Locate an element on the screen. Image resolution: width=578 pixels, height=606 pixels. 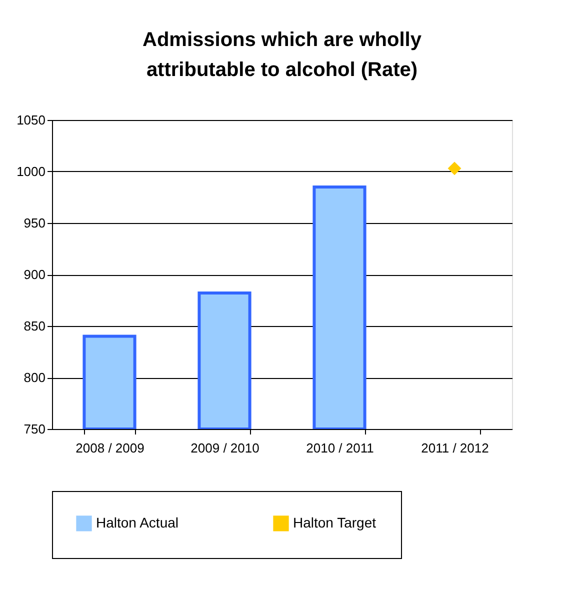
y-tick-label: 950 is located at coordinates (35, 223).